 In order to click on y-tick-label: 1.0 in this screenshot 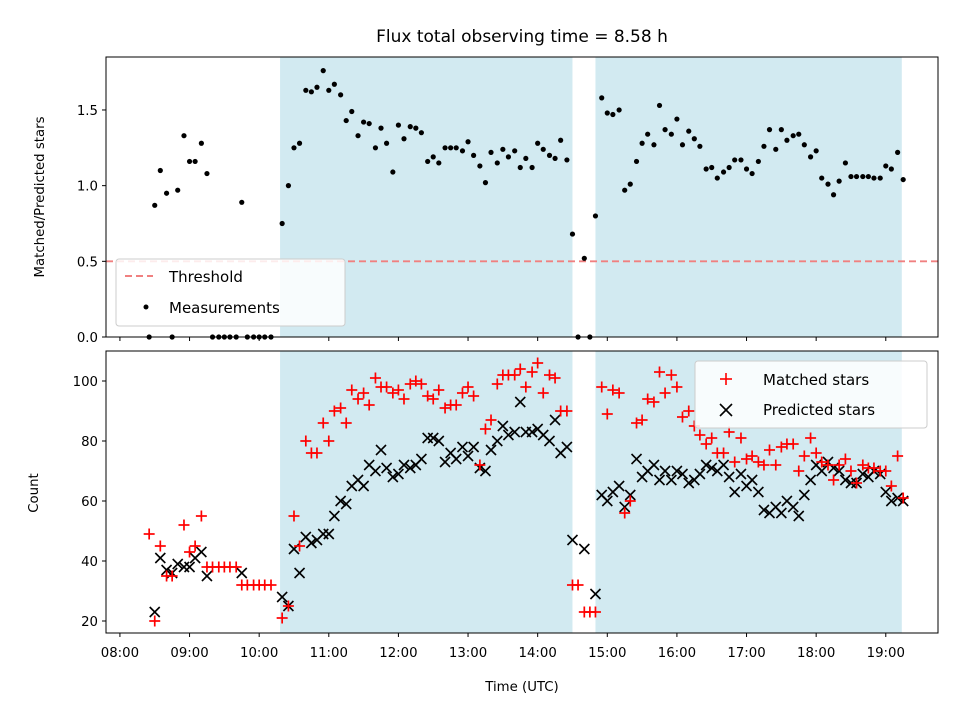, I will do `click(87, 187)`.